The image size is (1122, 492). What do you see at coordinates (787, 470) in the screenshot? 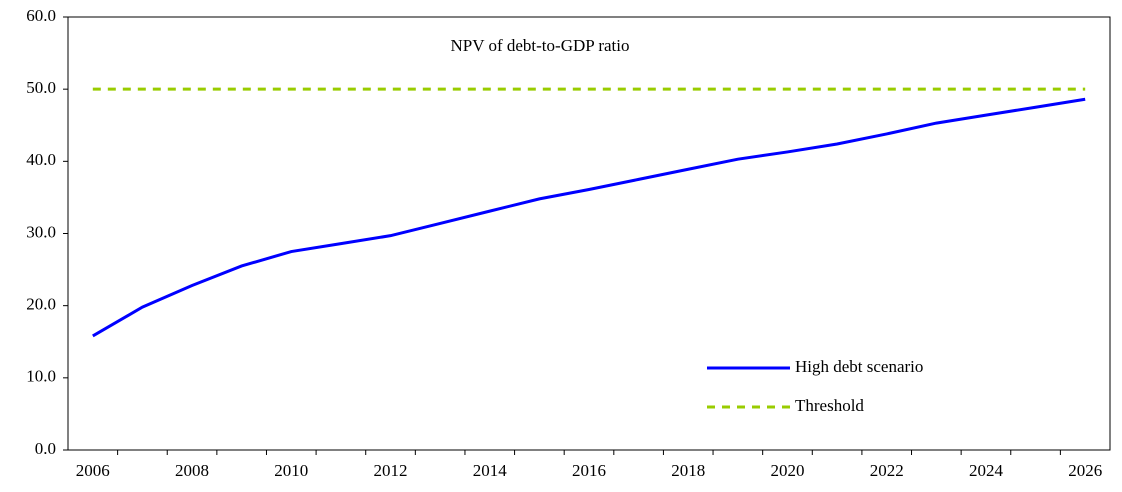
I see `x-tick-label: 2020` at bounding box center [787, 470].